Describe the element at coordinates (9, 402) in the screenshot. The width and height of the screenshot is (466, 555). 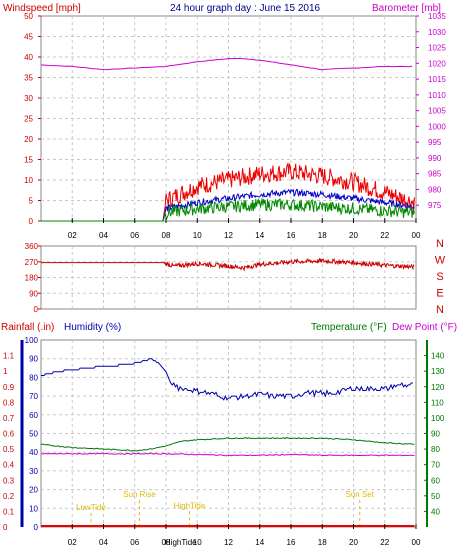
I see `rain-tick-label: 0.8` at that location.